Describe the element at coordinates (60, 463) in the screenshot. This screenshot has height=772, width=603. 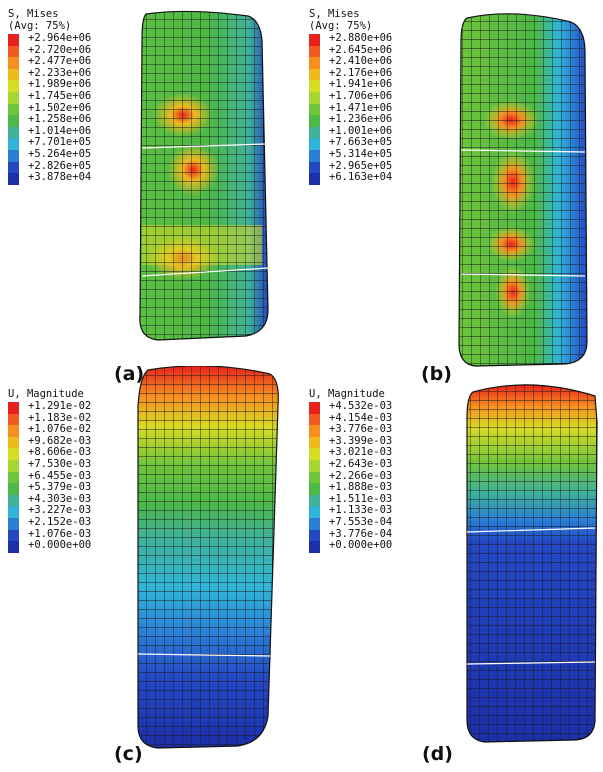
I see `legend-value: +7.530e-03` at that location.